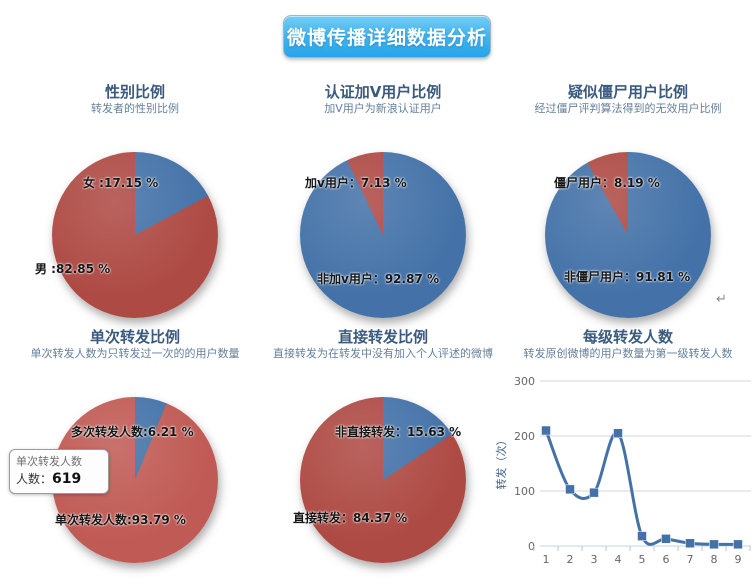  I want to click on tooltip-value-row: 人数：619, so click(49, 479).